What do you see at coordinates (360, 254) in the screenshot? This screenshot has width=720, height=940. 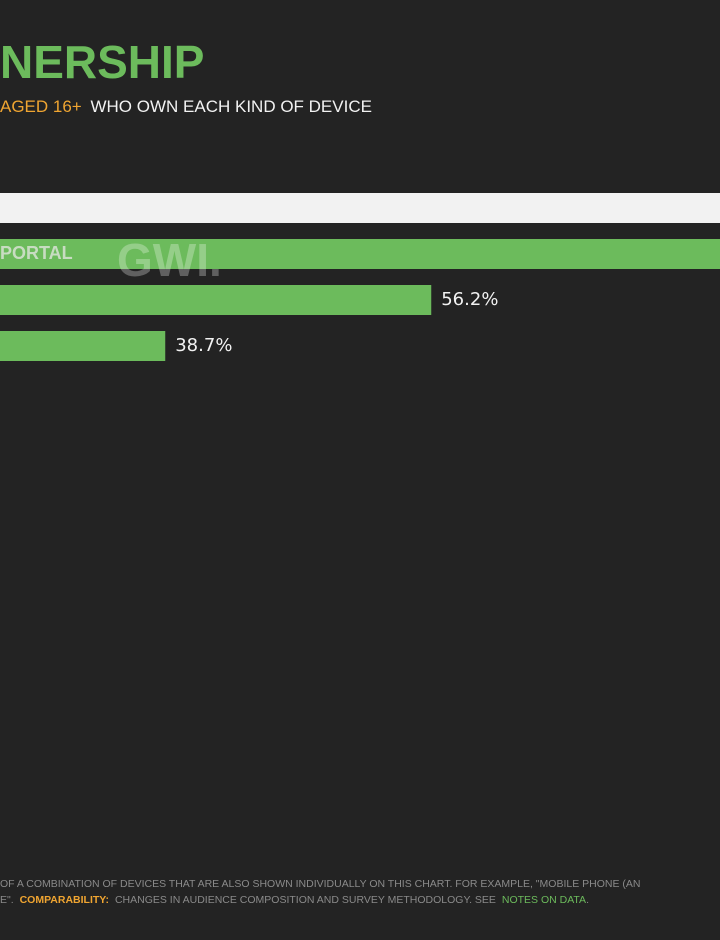 I see `bar-cropped` at bounding box center [360, 254].